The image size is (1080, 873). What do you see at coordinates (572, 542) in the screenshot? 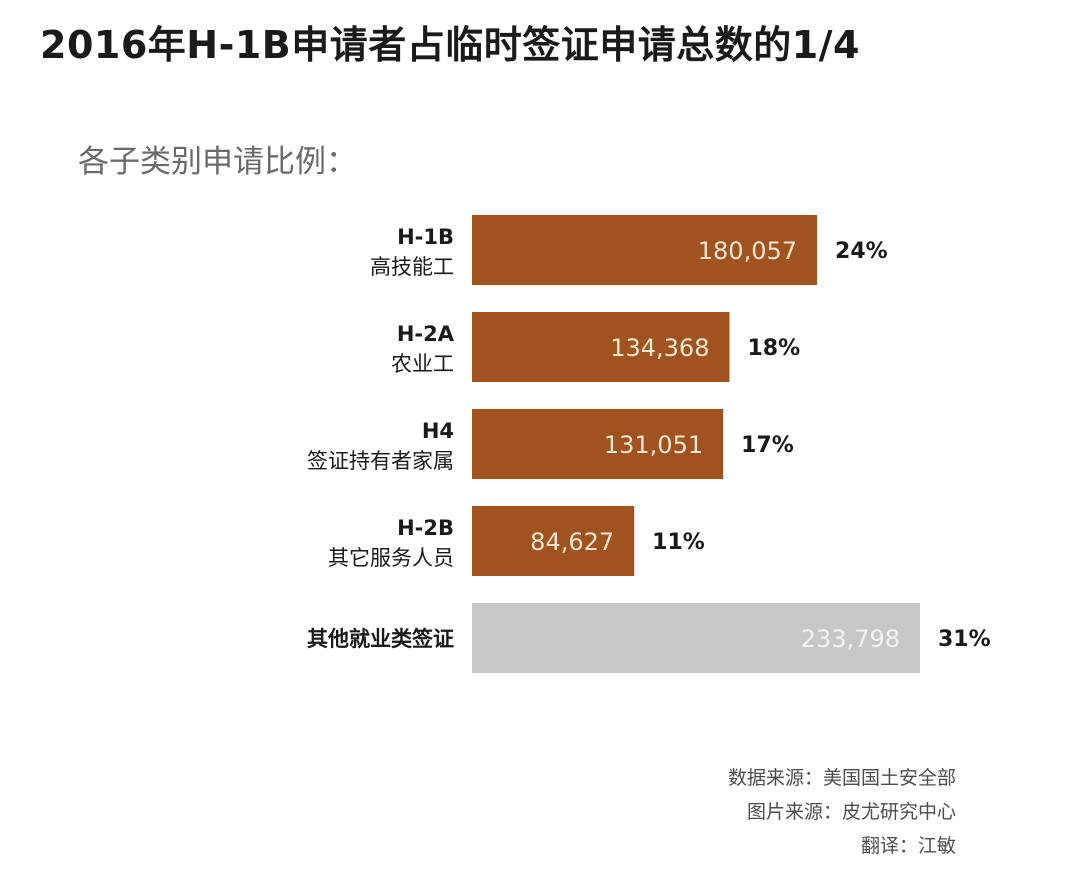
I see `bar-value-label: 84,627` at bounding box center [572, 542].